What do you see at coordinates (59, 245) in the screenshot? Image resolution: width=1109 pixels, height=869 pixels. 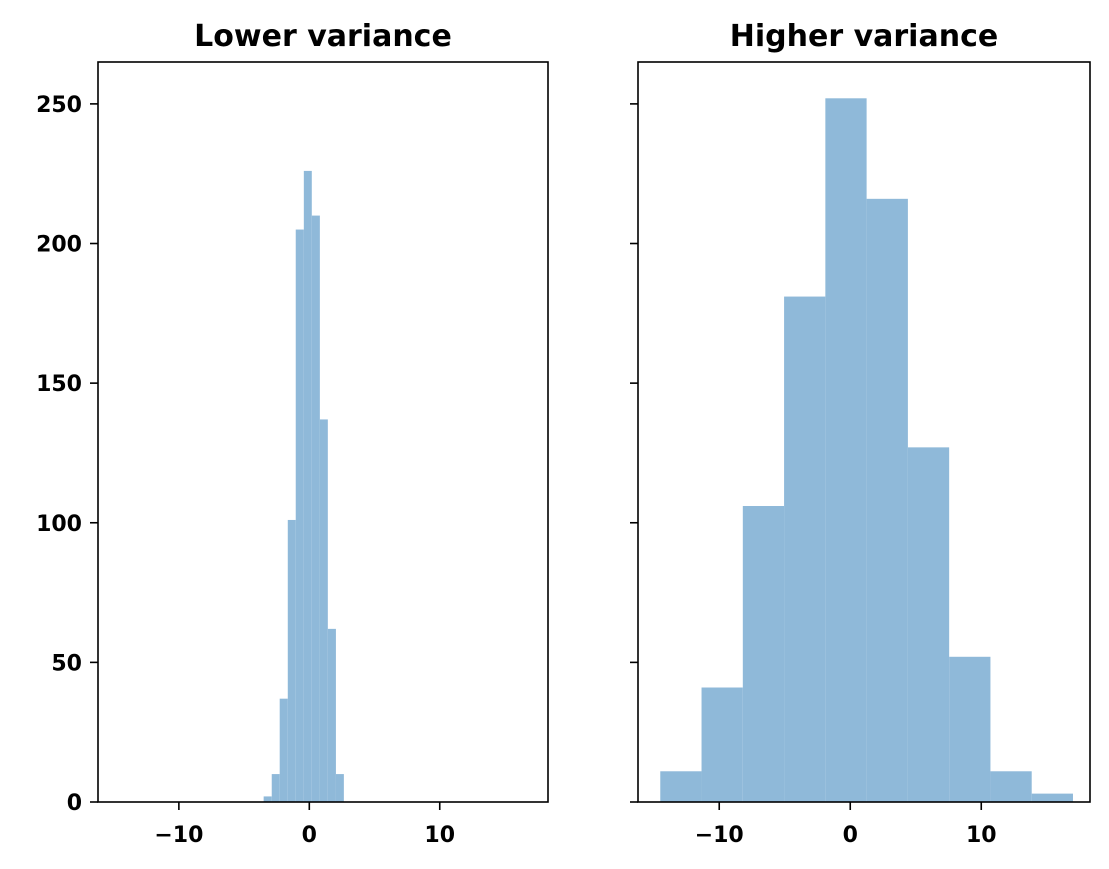 I see `y-tick-label-left-4: 200` at bounding box center [59, 245].